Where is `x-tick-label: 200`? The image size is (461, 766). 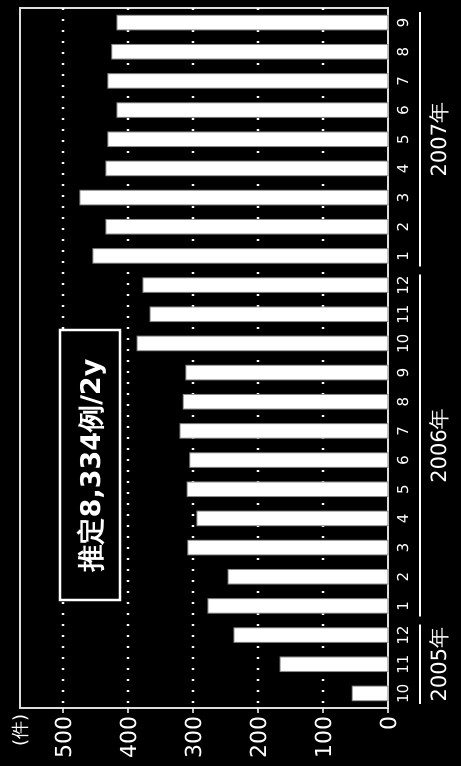 x-tick-label: 200 is located at coordinates (259, 737).